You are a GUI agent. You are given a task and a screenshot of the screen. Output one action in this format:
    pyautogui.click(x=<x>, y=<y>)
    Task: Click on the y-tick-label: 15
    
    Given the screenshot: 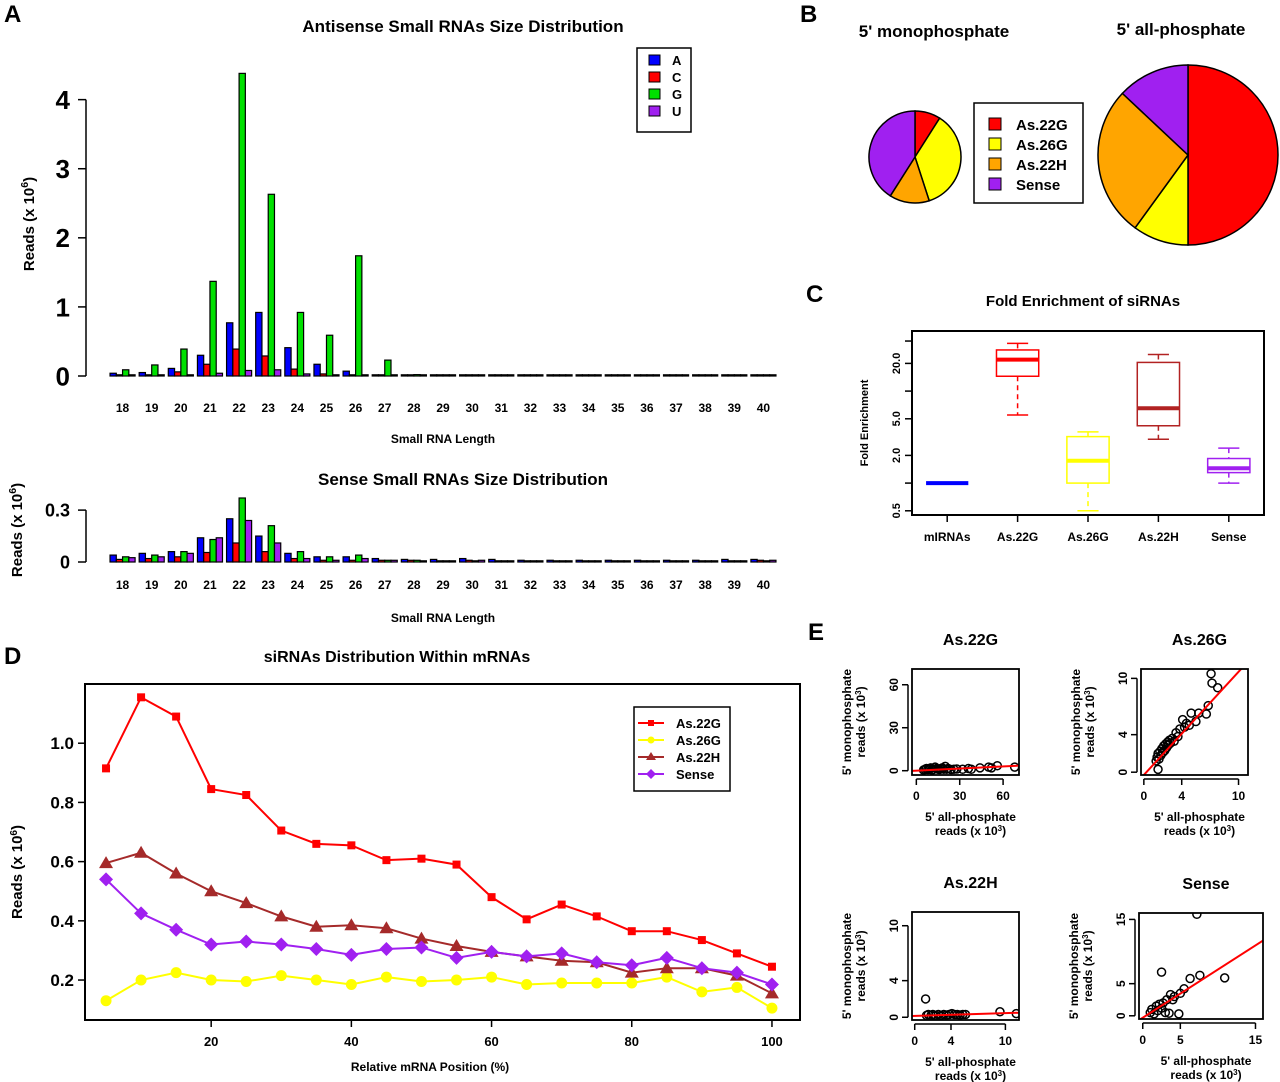 What is the action you would take?
    pyautogui.click(x=1121, y=919)
    